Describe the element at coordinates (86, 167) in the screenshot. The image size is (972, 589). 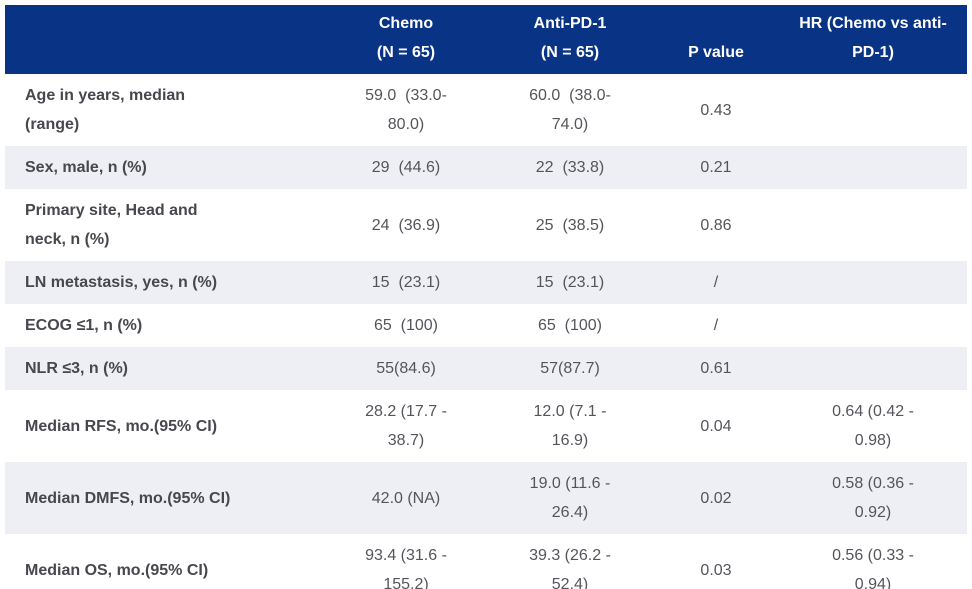
I see `row-label: Sex, male, n (%)` at that location.